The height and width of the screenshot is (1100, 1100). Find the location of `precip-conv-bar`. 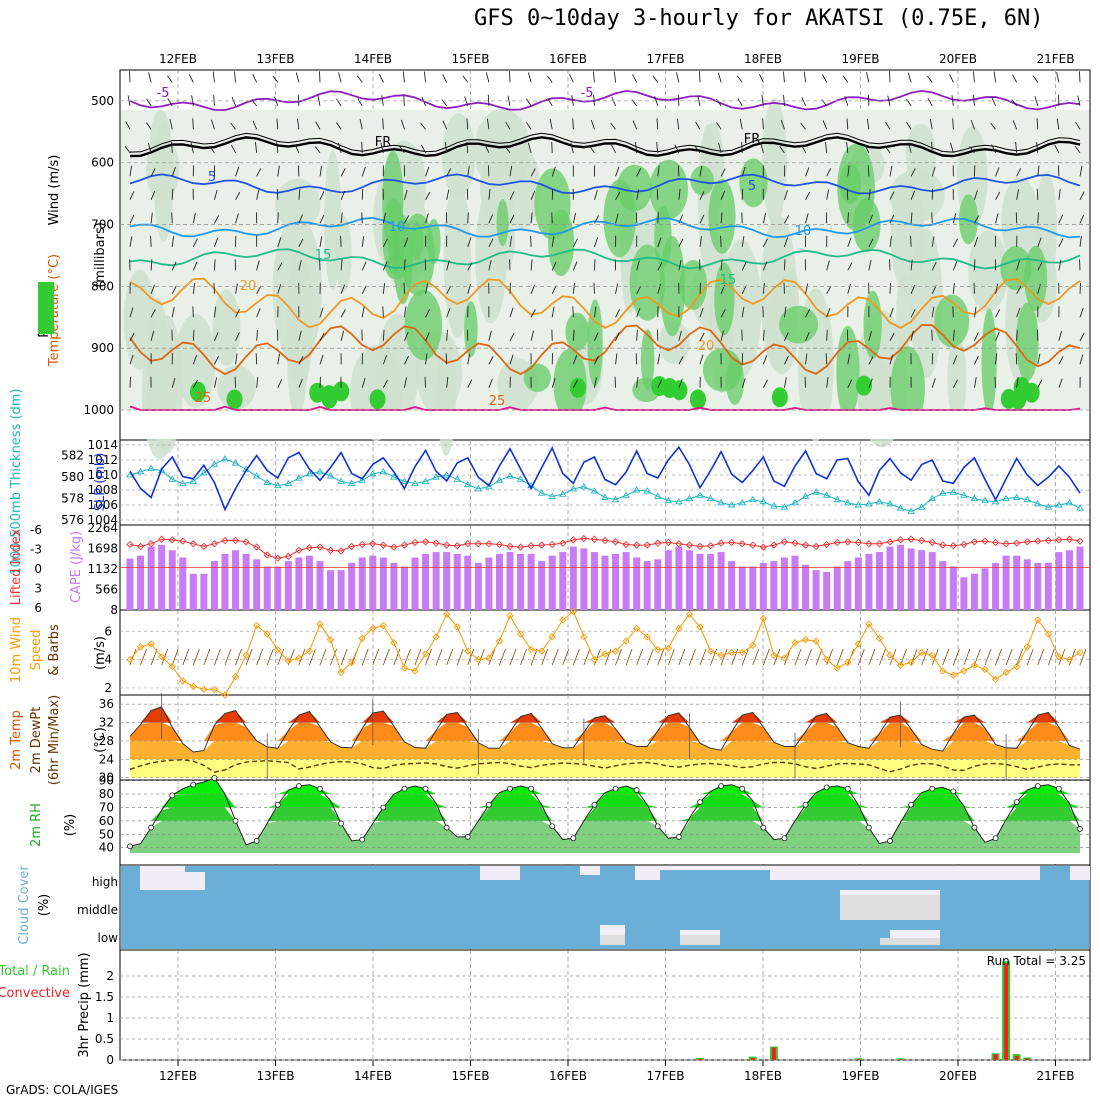

precip-conv-bar is located at coordinates (1006, 1011).